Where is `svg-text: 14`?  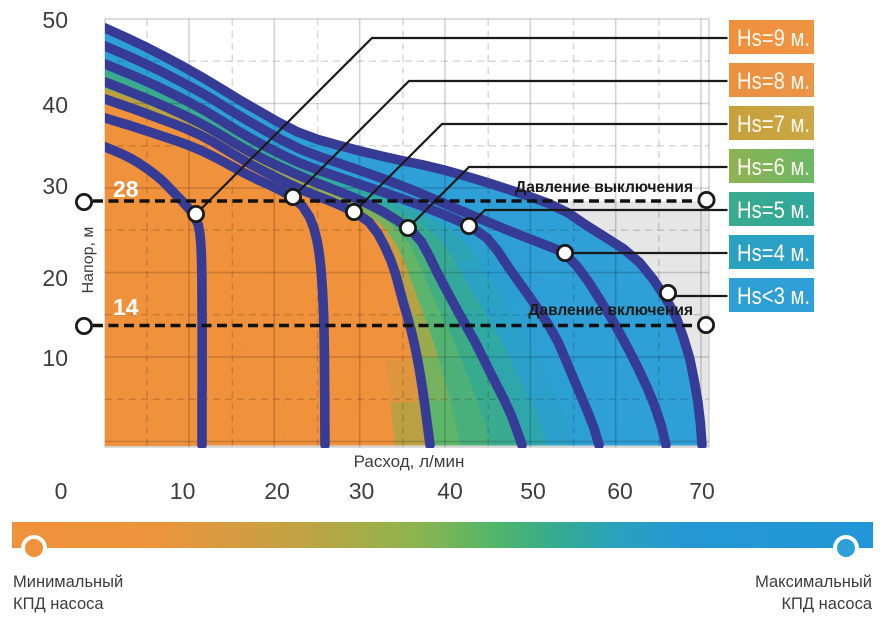
svg-text: 14 is located at coordinates (126, 307).